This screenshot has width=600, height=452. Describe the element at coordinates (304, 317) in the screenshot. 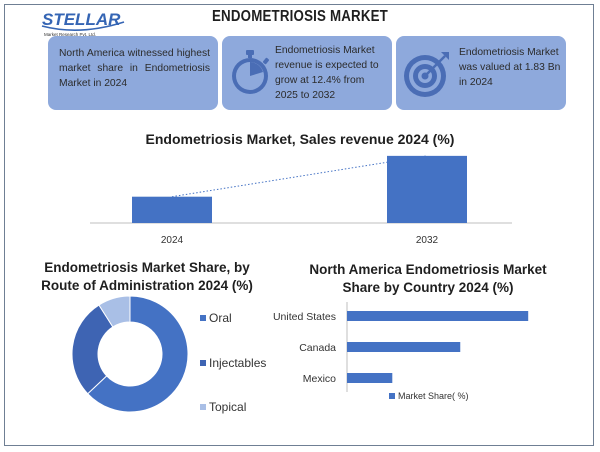

I see `y-tick-label: United States` at that location.